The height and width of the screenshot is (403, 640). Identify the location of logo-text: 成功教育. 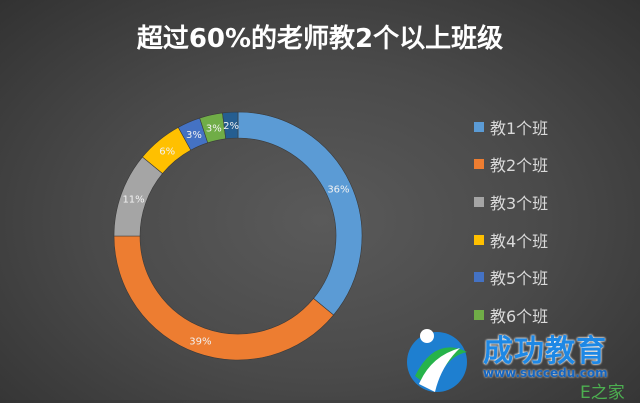
(545, 351).